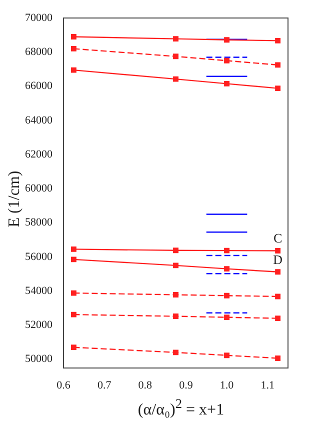 This screenshot has height=433, width=322. Describe the element at coordinates (39, 359) in the screenshot. I see `y-tick-label: 50000` at that location.